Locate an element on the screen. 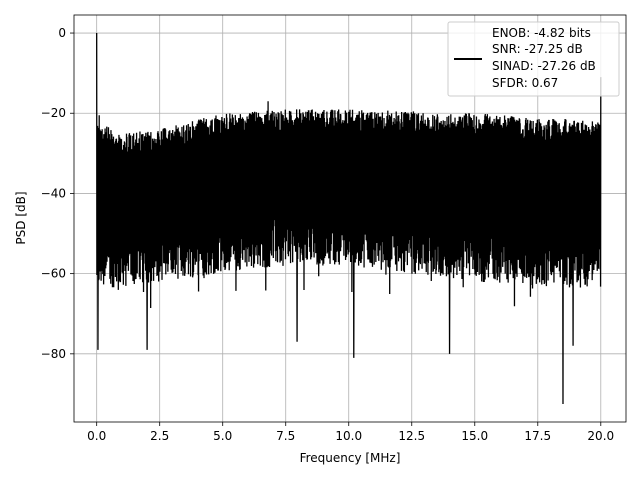 Image resolution: width=640 pixels, height=480 pixels. legend-entry-snr: SNR: -27.25 dB is located at coordinates (537, 49).